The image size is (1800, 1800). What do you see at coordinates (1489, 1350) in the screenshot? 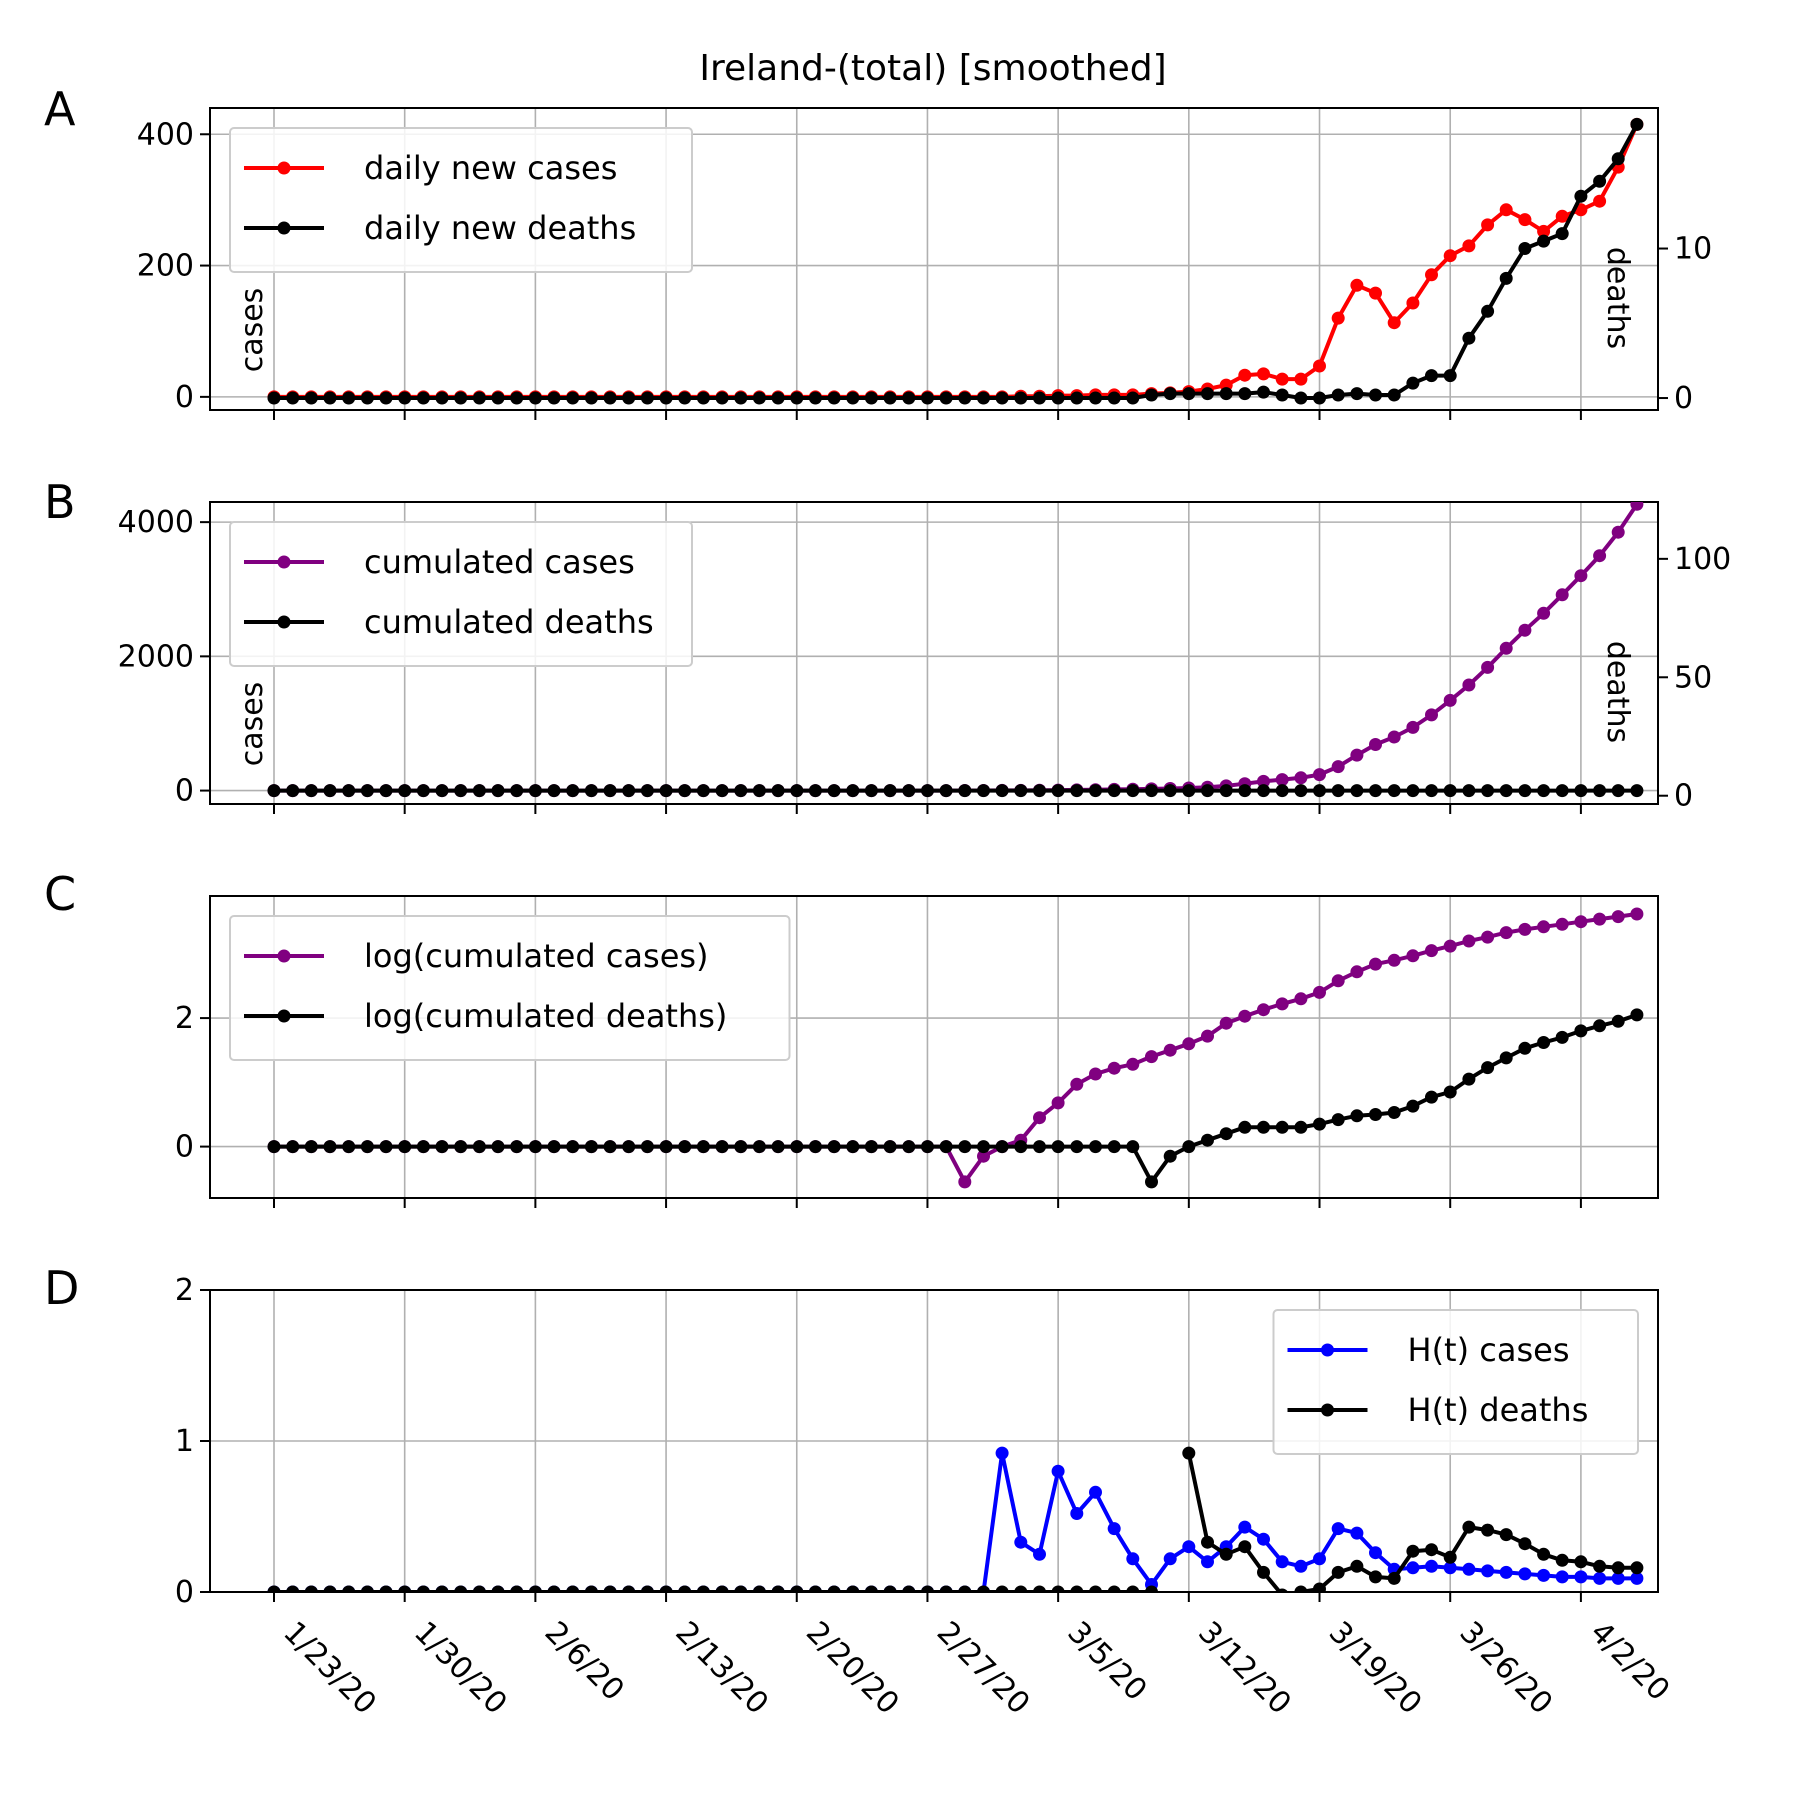
I see `legend-entry: H(t) cases` at bounding box center [1489, 1350].